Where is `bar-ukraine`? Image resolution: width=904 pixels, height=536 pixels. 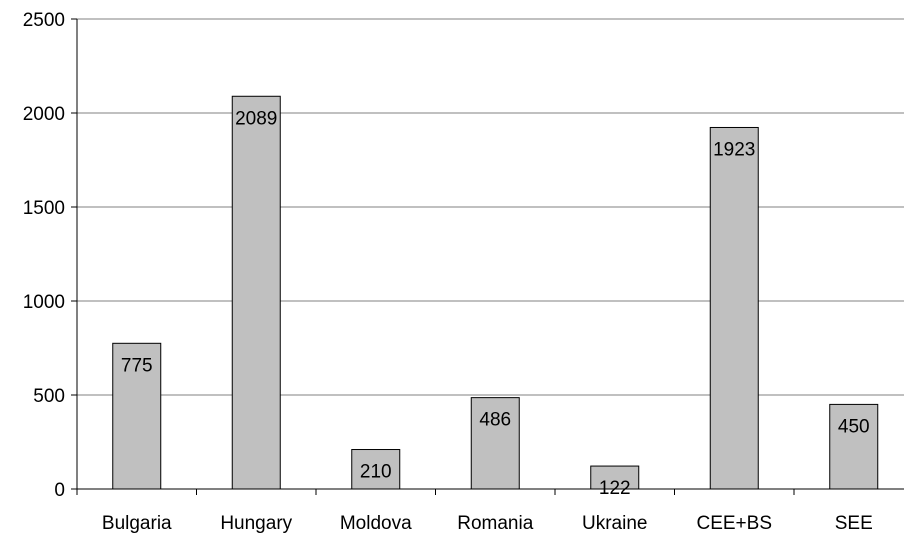
bar-ukraine is located at coordinates (615, 477).